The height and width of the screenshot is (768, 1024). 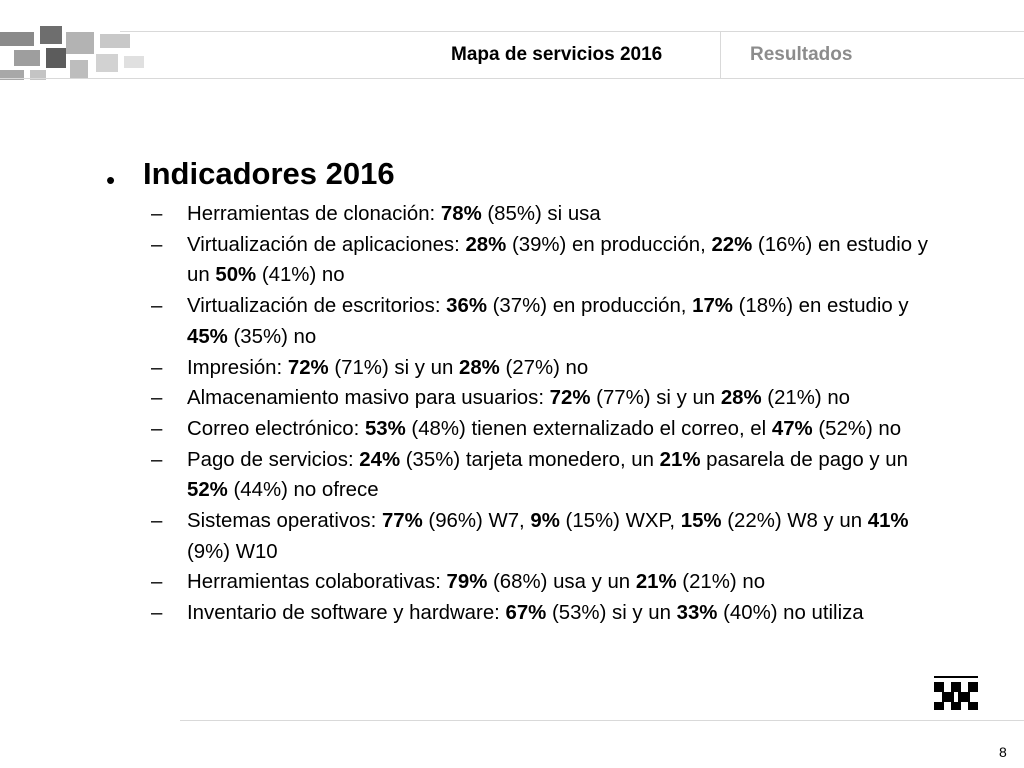 What do you see at coordinates (545, 521) in the screenshot?
I see `percentage-value: 9%` at bounding box center [545, 521].